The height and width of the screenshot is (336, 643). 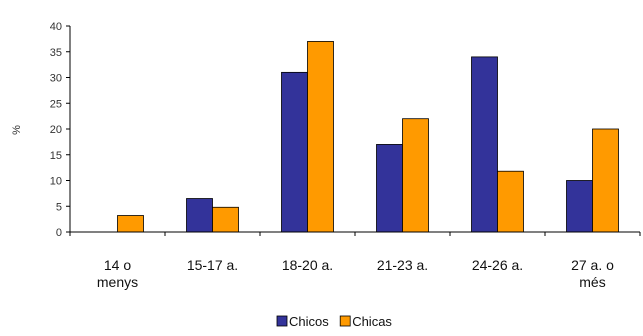 I want to click on y-tick-label: 40, so click(x=56, y=27).